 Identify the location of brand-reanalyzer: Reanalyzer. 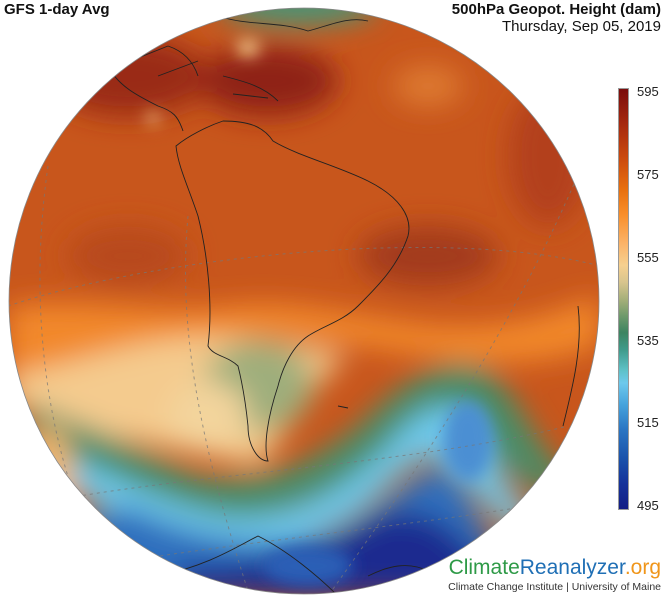
(572, 567).